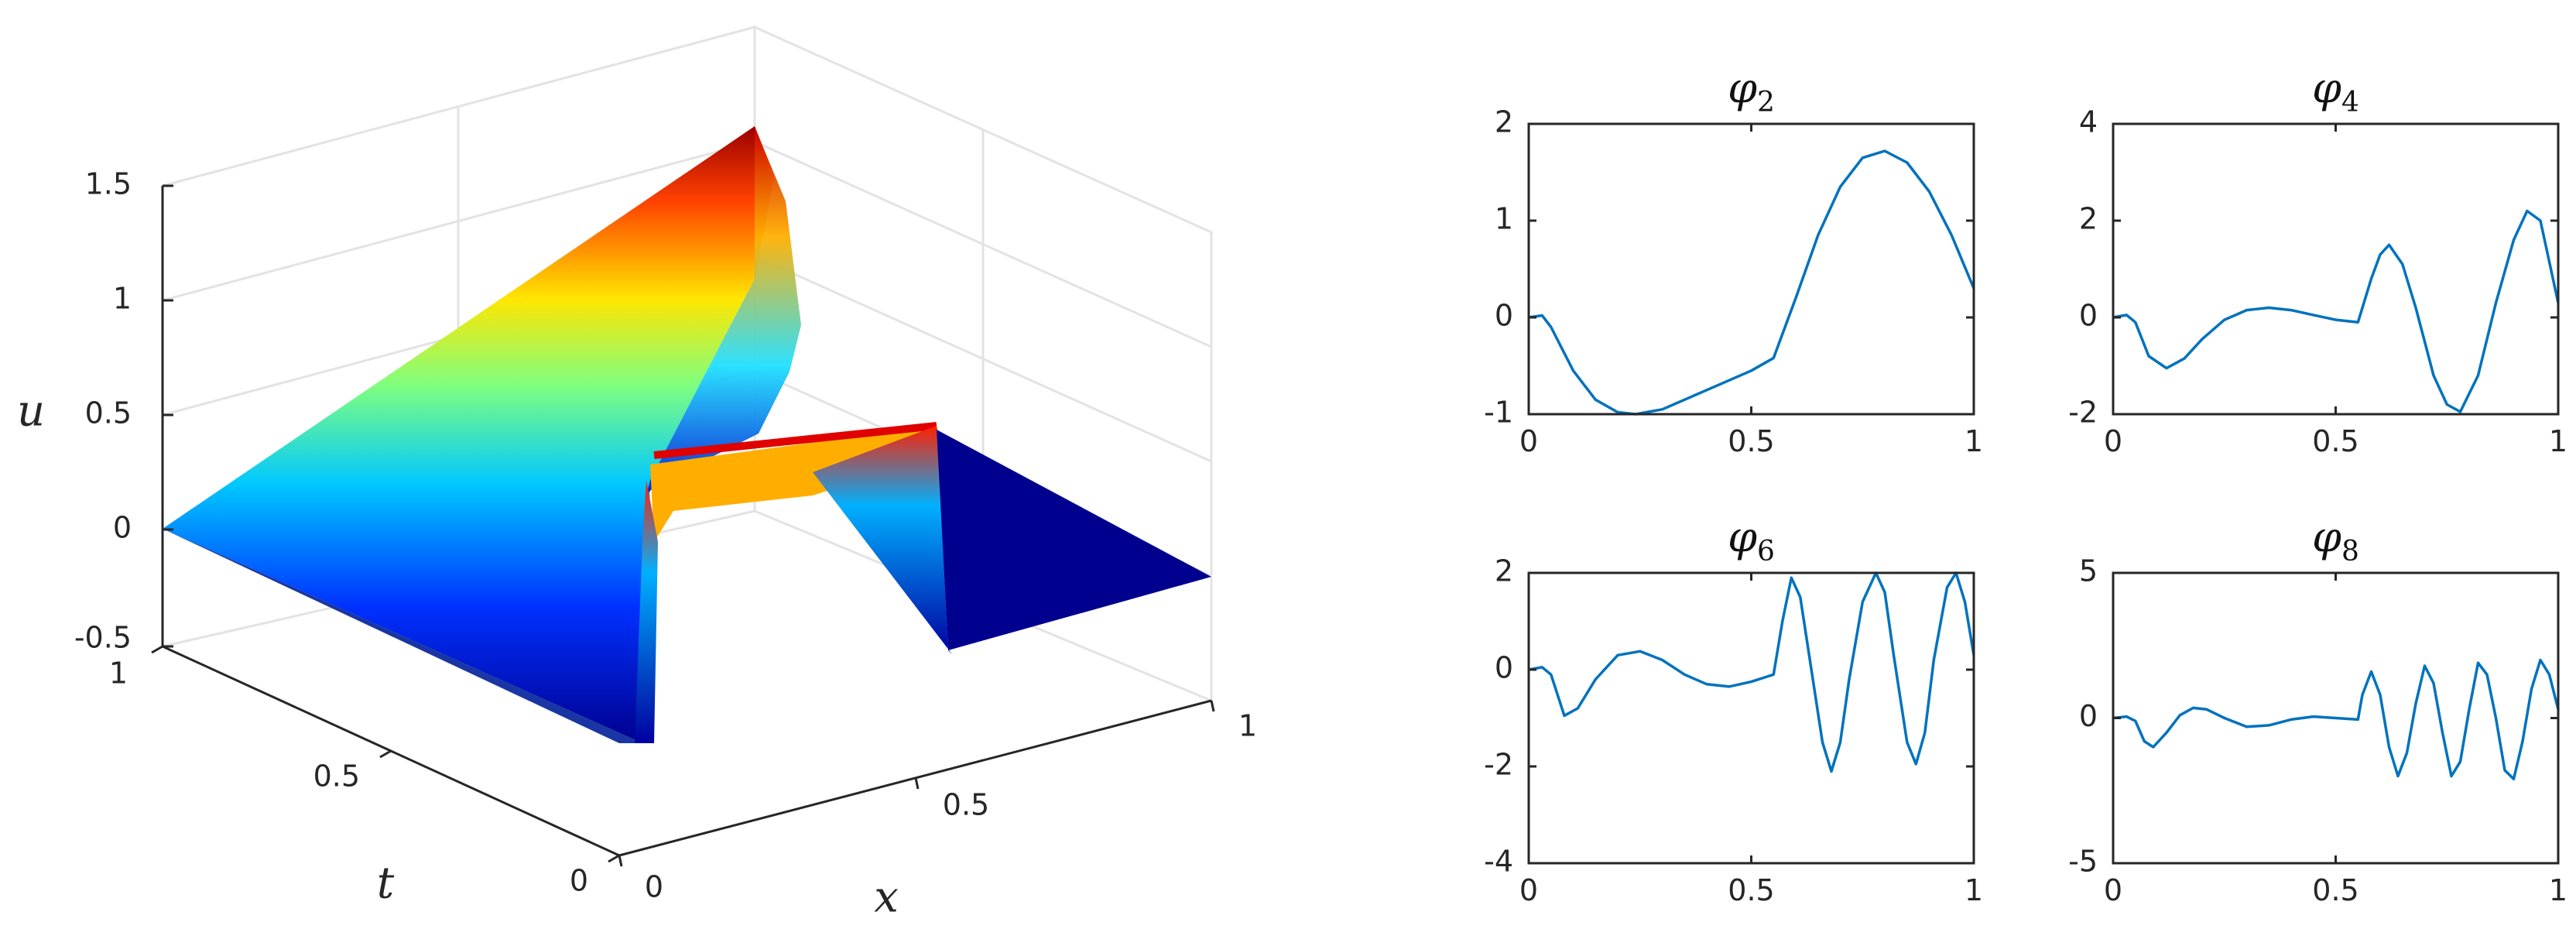 Image resolution: width=2576 pixels, height=929 pixels. I want to click on y-tick-label: 5, so click(2088, 571).